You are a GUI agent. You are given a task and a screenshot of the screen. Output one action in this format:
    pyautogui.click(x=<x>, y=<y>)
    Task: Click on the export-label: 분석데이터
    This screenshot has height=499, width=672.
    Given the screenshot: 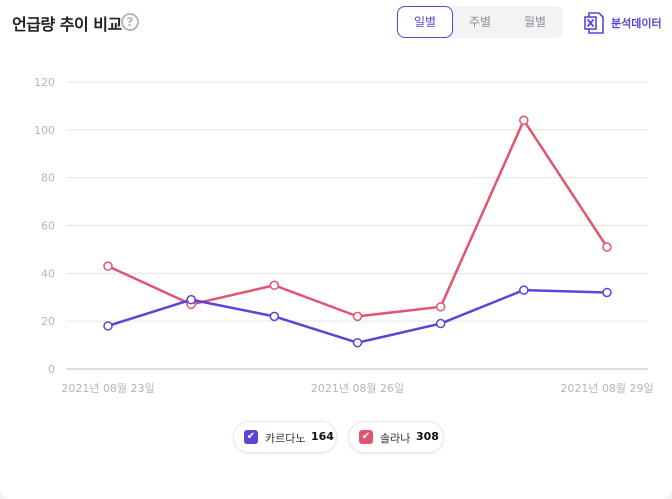 What is the action you would take?
    pyautogui.click(x=636, y=23)
    